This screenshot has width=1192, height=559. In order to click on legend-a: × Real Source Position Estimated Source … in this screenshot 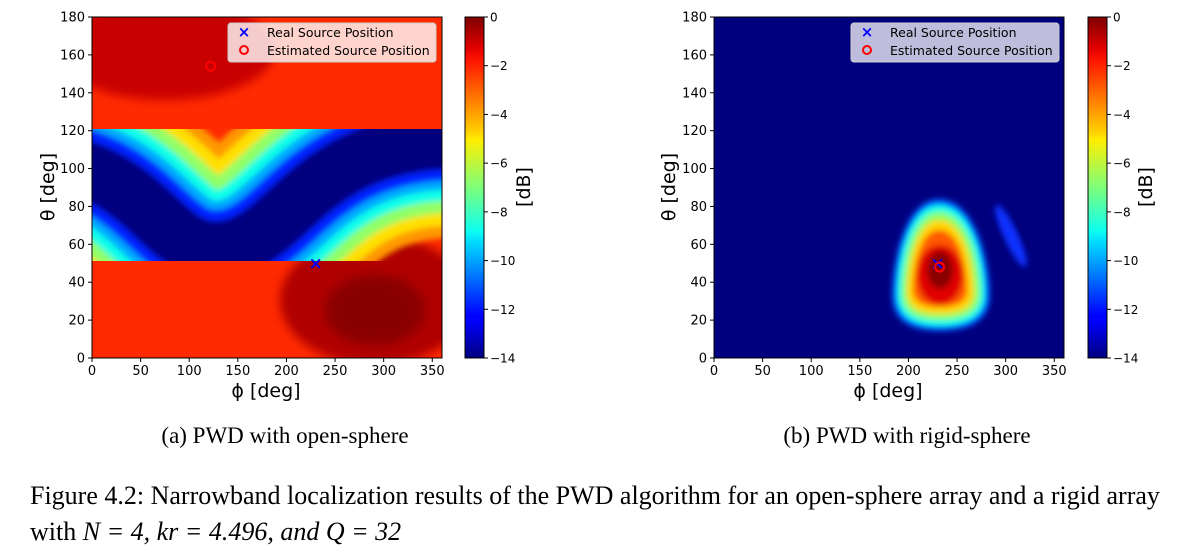, I will do `click(332, 42)`.